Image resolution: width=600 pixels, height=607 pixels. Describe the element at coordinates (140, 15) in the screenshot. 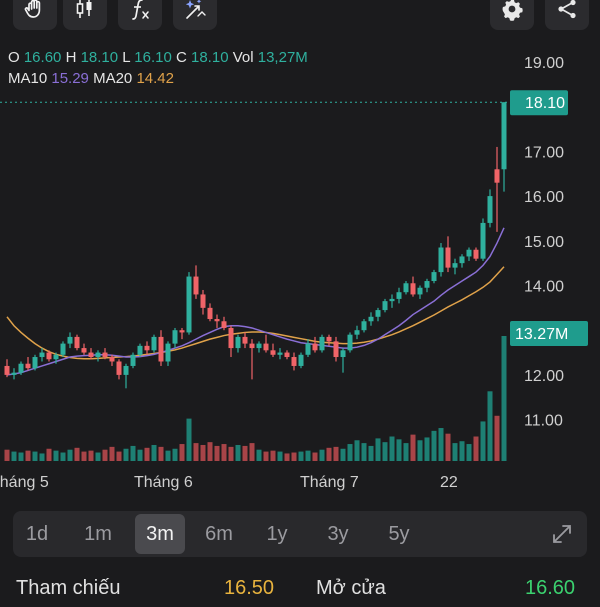

I see `function-icon` at that location.